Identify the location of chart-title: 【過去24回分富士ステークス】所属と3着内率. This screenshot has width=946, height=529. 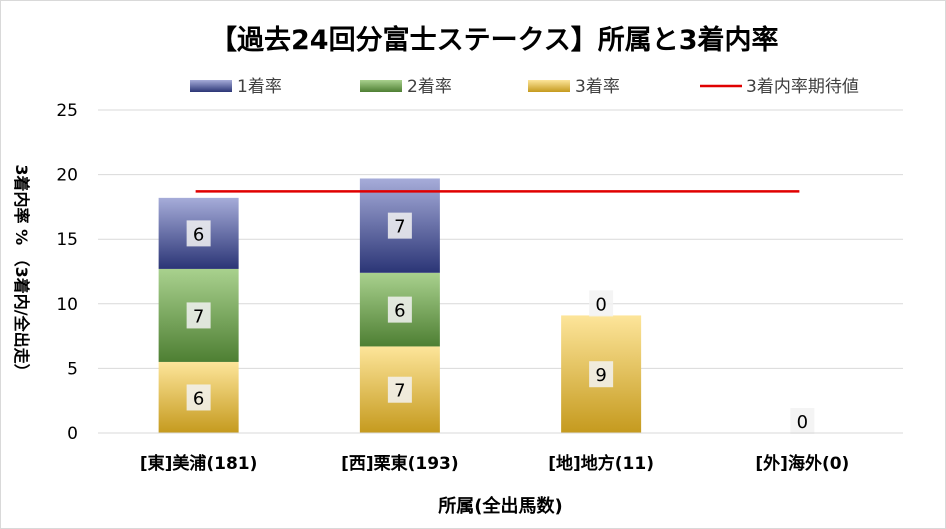
(494, 40).